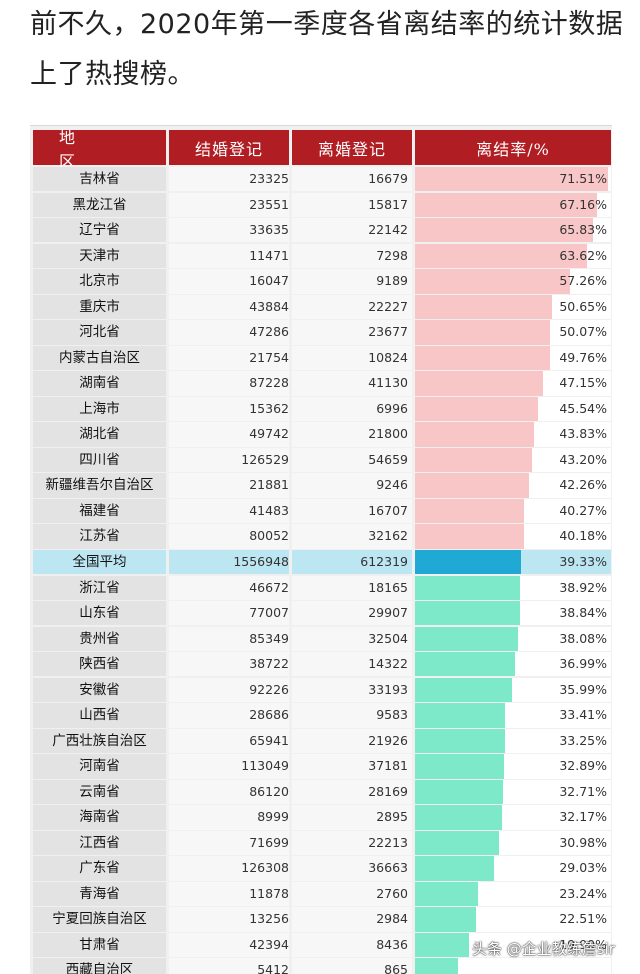 Image resolution: width=640 pixels, height=974 pixels. I want to click on marriage-count-cell: 71699, so click(229, 843).